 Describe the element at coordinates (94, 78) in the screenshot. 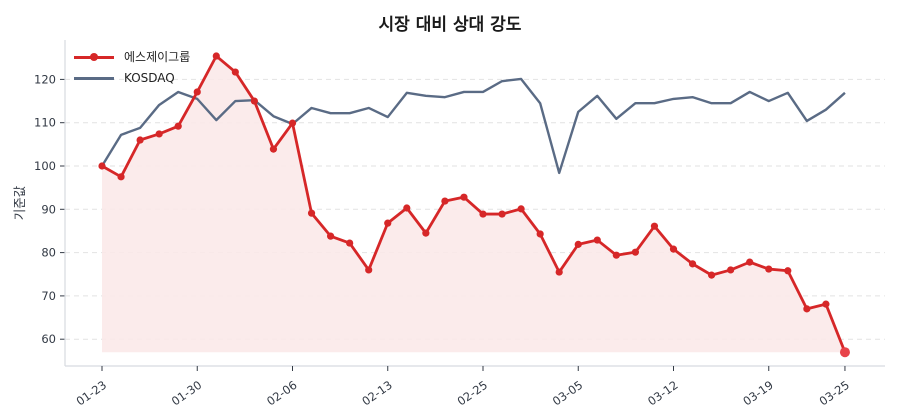

I see `legend-swatch-kosdaq-icon` at that location.